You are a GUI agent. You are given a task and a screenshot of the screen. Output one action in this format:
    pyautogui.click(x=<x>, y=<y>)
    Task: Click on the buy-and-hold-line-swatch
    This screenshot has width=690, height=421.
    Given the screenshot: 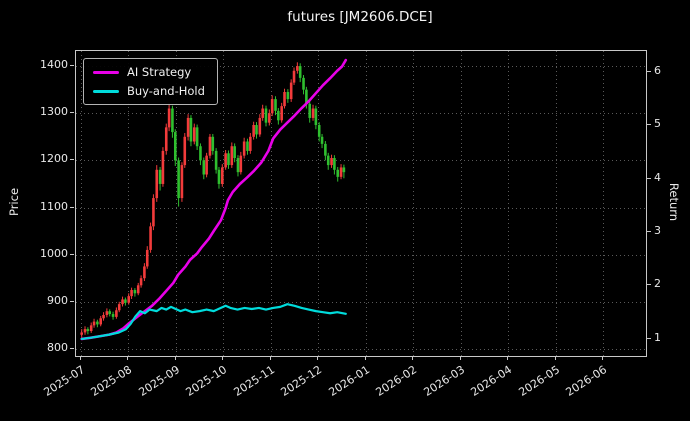 What is the action you would take?
    pyautogui.click(x=106, y=91)
    